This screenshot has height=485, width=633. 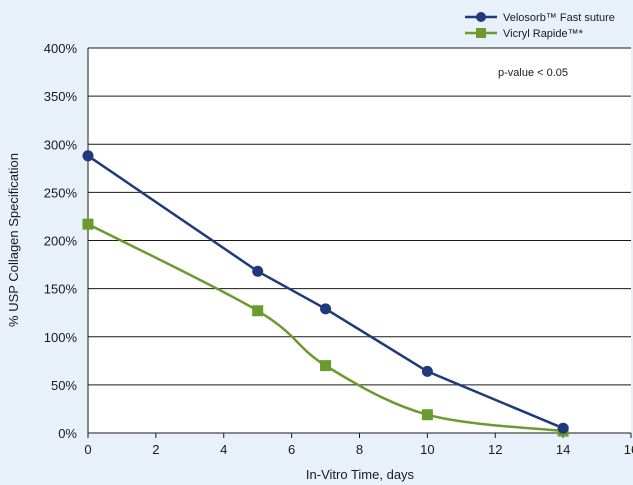 What do you see at coordinates (64, 385) in the screenshot?
I see `y-tick-label: 50%` at bounding box center [64, 385].